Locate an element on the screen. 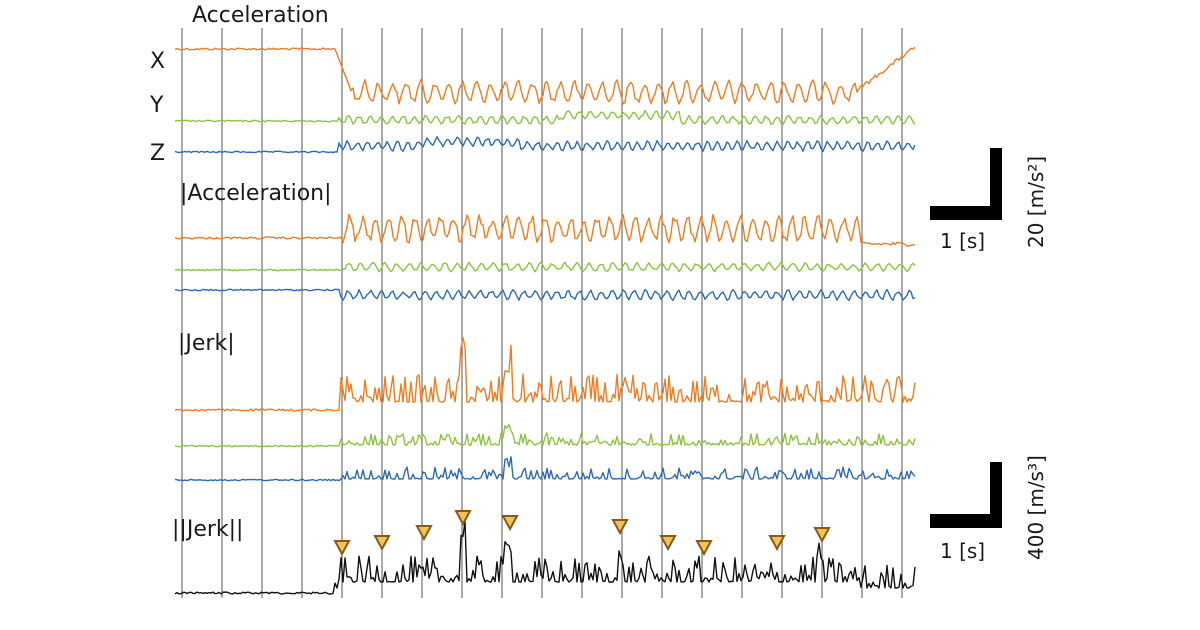 The height and width of the screenshot is (630, 1200). scale-bar-acceleration: 1 [s] 20 [m/s²] is located at coordinates (989, 200).